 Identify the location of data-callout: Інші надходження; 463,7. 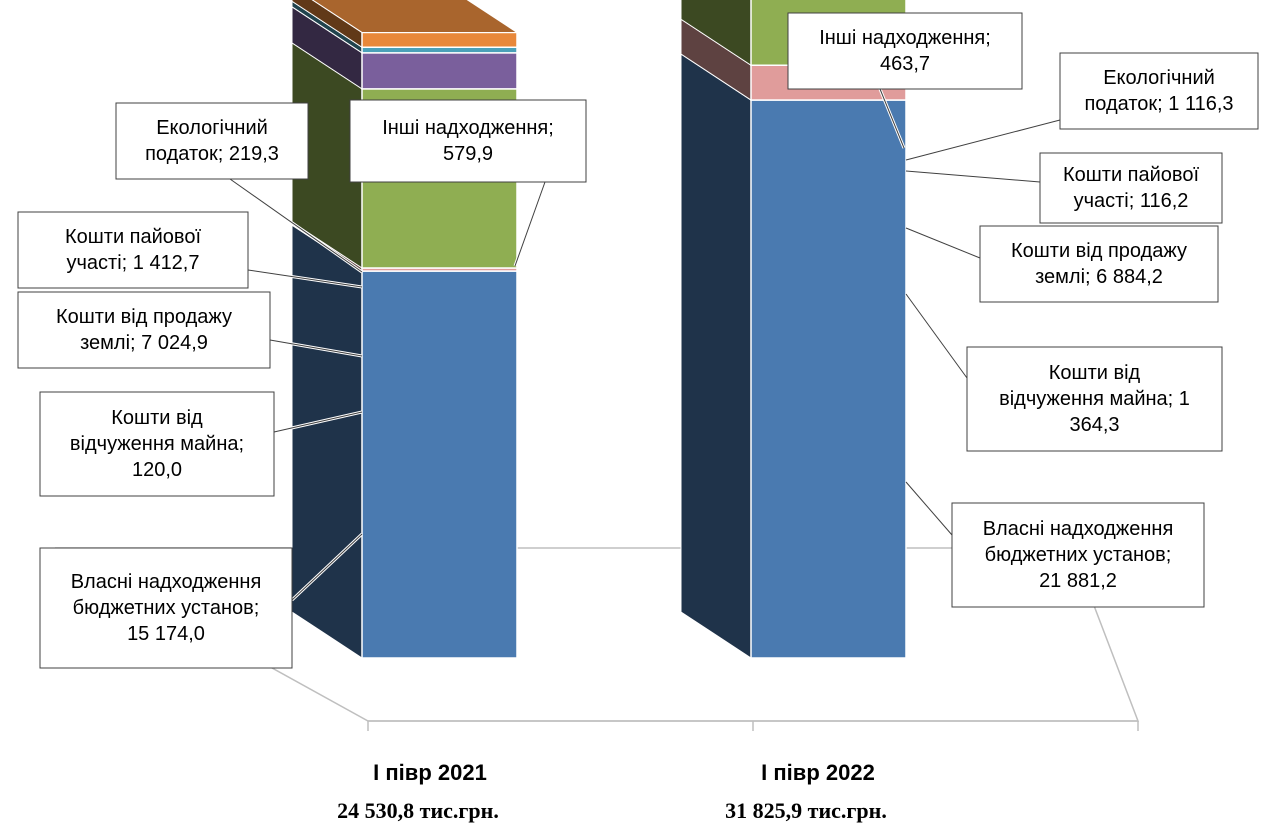
(905, 51).